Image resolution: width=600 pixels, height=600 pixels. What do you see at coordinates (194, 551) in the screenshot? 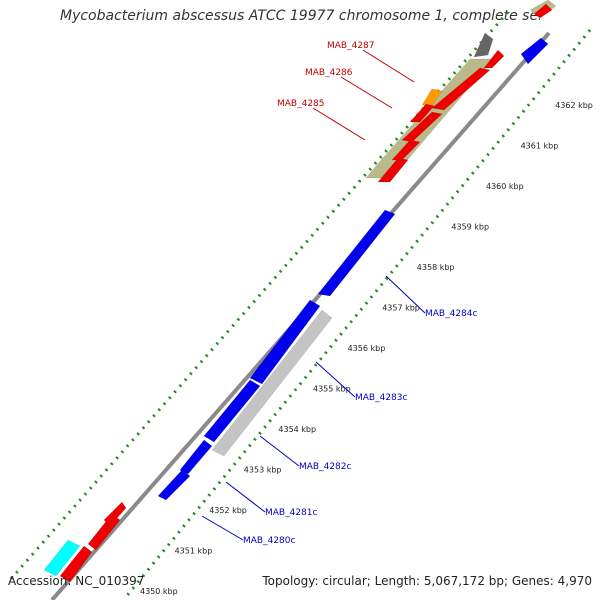
I see `scale-tick-label: 4351 kbp` at bounding box center [194, 551].